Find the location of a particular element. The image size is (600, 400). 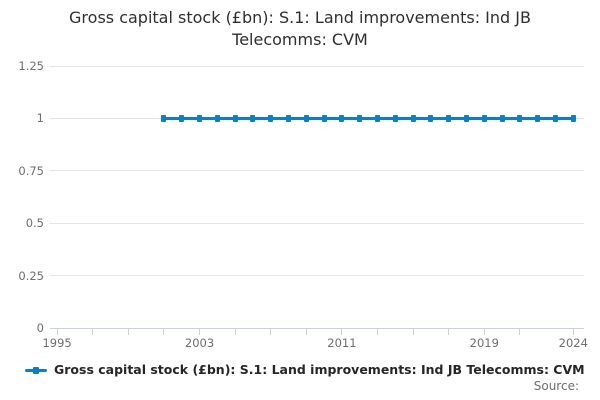

y-tick-label: 1 is located at coordinates (40, 118).